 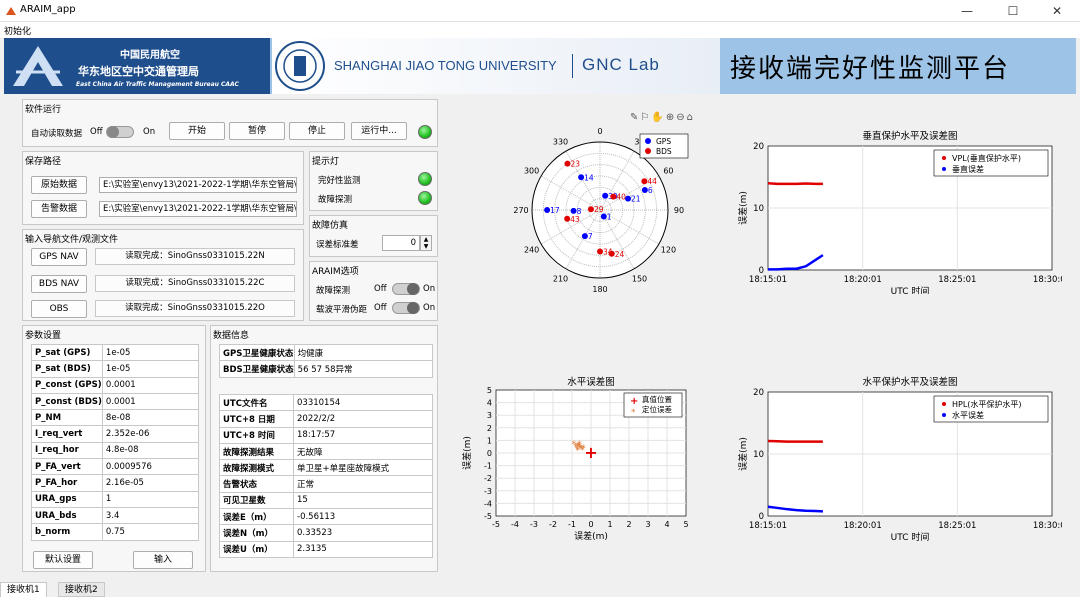 What do you see at coordinates (590, 236) in the screenshot?
I see `satellite-prn: 7` at bounding box center [590, 236].